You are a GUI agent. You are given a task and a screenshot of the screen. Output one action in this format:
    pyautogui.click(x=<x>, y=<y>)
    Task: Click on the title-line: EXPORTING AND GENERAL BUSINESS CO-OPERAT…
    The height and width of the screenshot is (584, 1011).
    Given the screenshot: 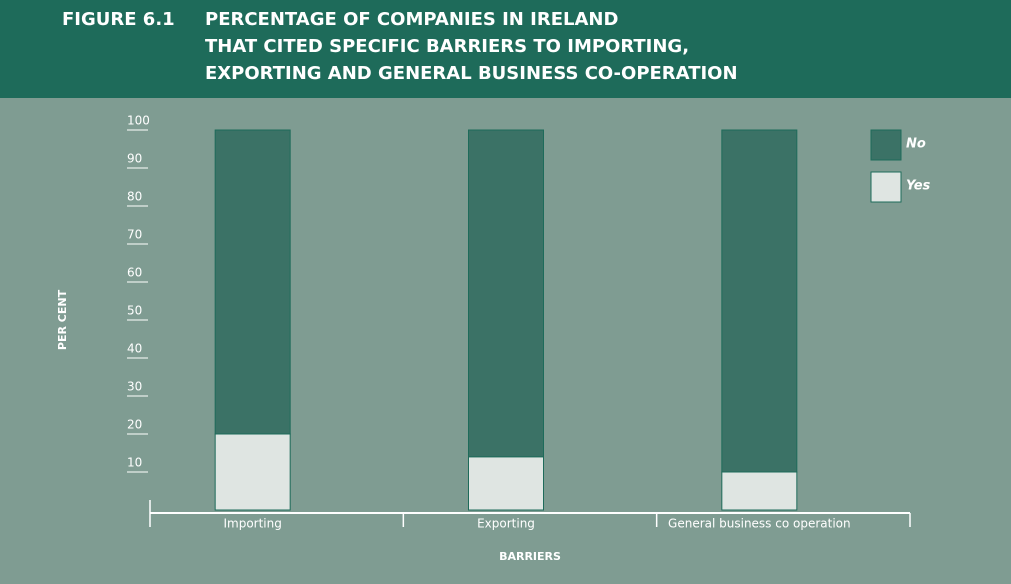 What is the action you would take?
    pyautogui.click(x=471, y=73)
    